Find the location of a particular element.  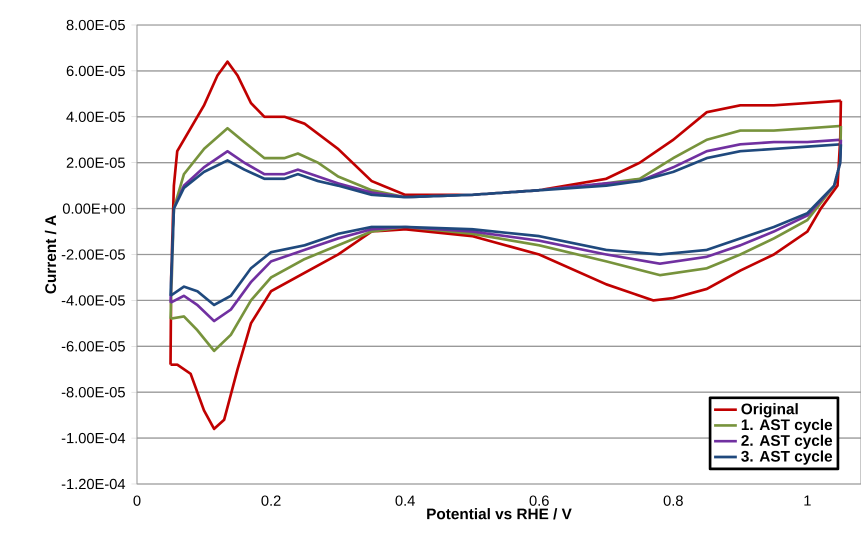

y-tick-label: -1.00E-04 is located at coordinates (94, 438).